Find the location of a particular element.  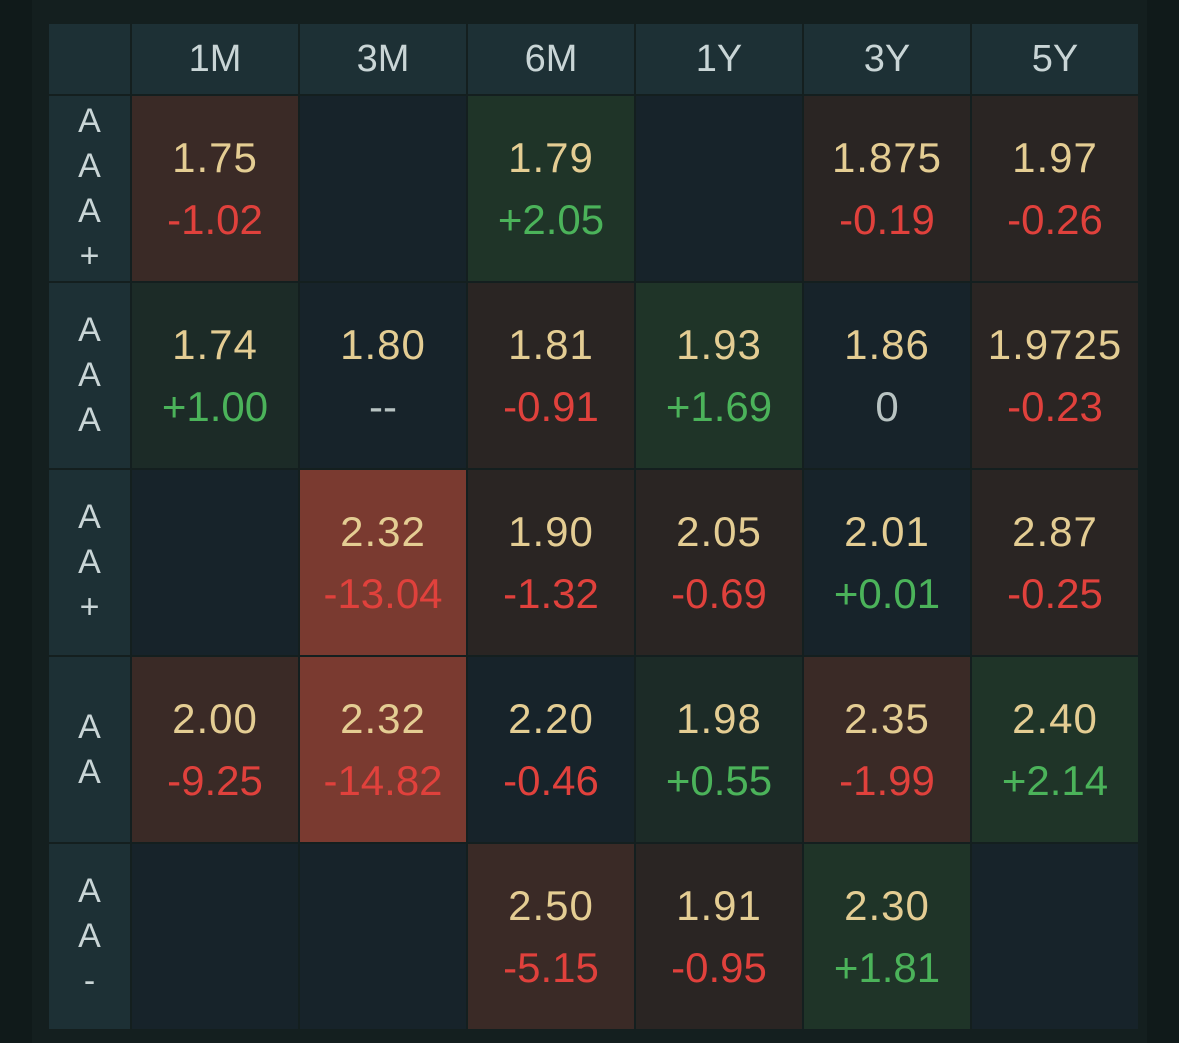

cell-value: 1.91 is located at coordinates (719, 905).